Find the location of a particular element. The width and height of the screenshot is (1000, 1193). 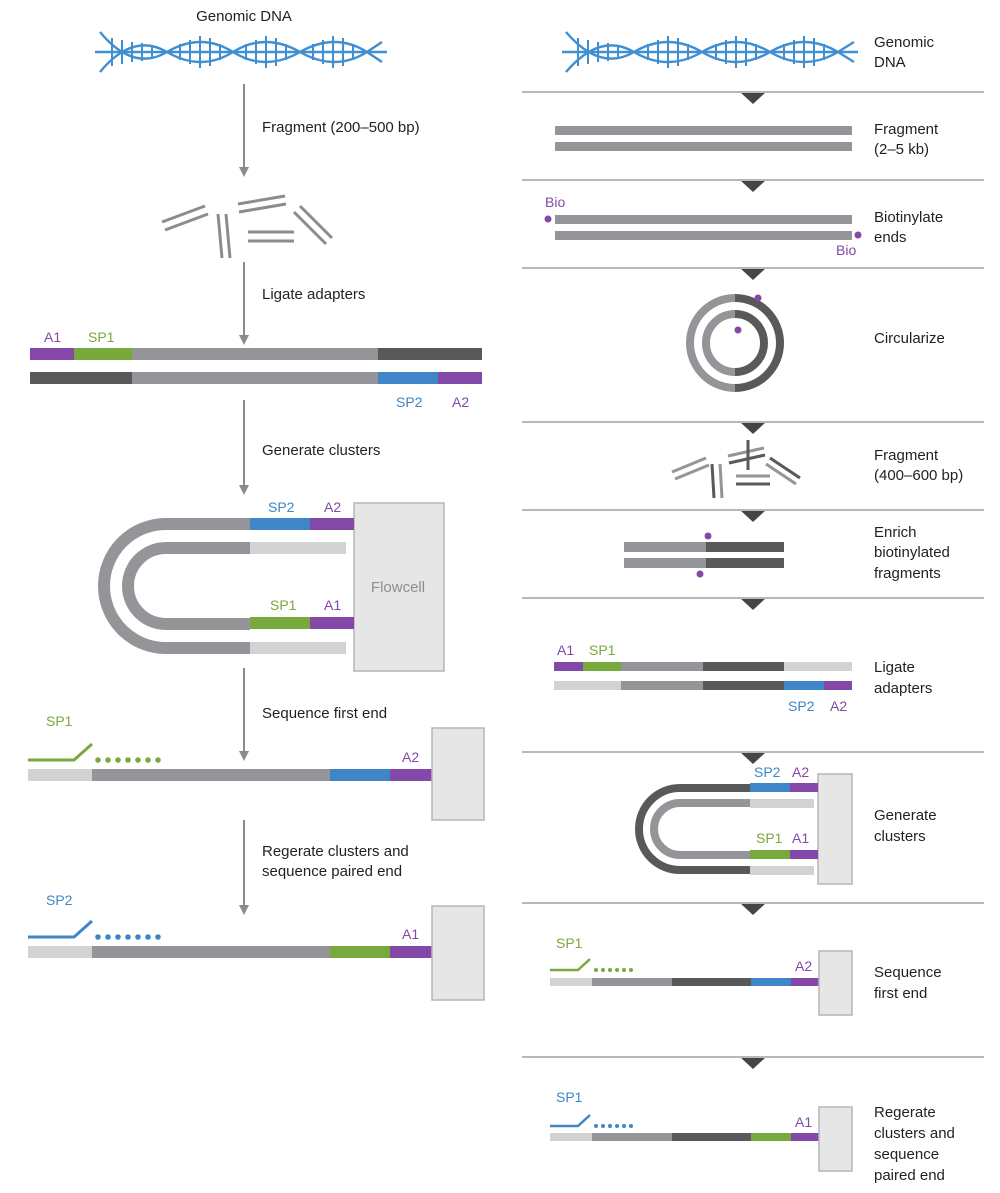

right-enrich-label-1: Enrich is located at coordinates (895, 532).